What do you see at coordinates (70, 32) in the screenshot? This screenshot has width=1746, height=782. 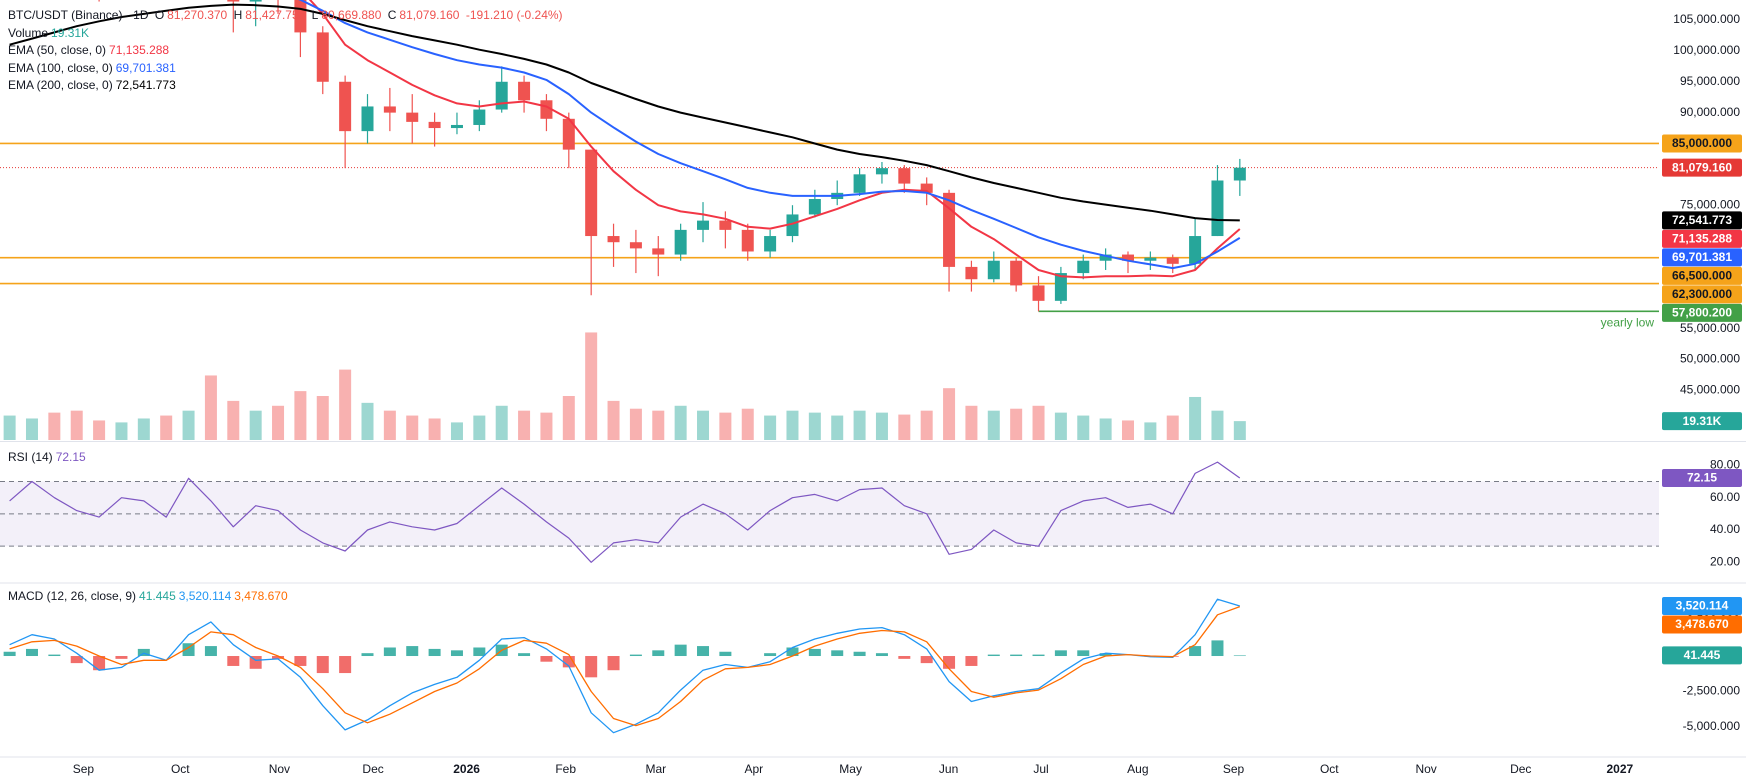 I see `volume-value: 19.31K` at bounding box center [70, 32].